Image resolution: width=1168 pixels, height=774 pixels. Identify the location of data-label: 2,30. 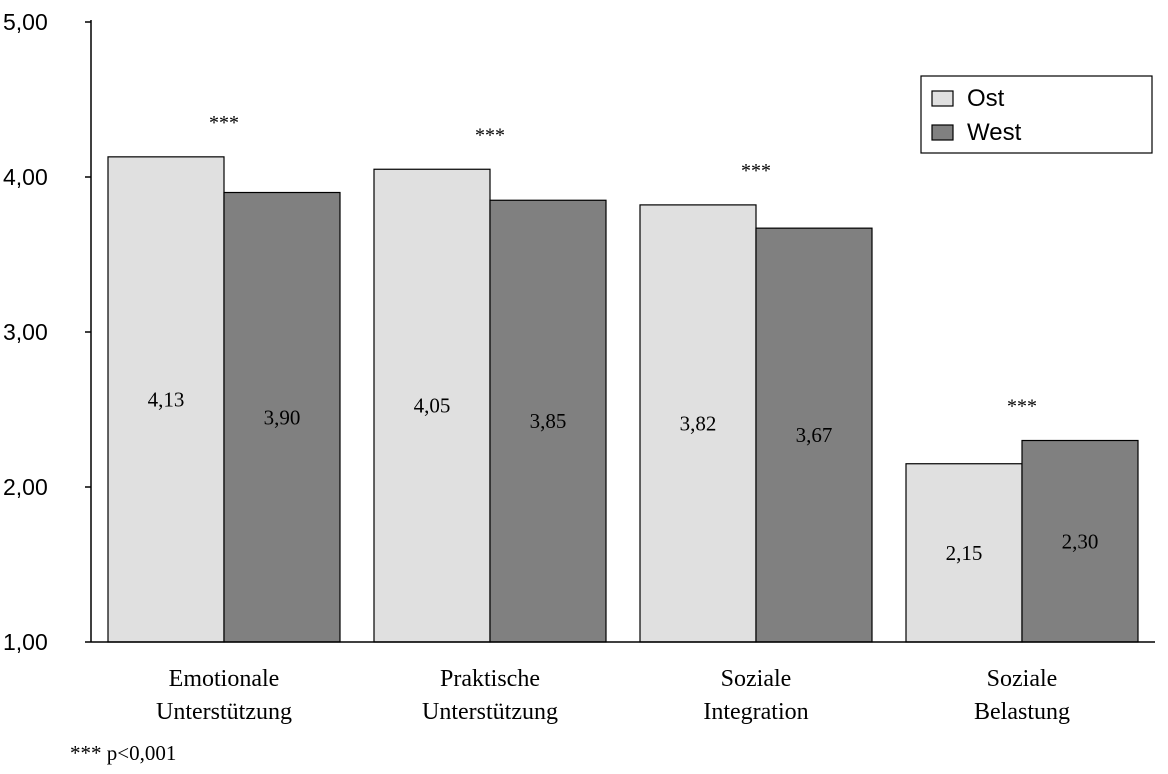
(1080, 541).